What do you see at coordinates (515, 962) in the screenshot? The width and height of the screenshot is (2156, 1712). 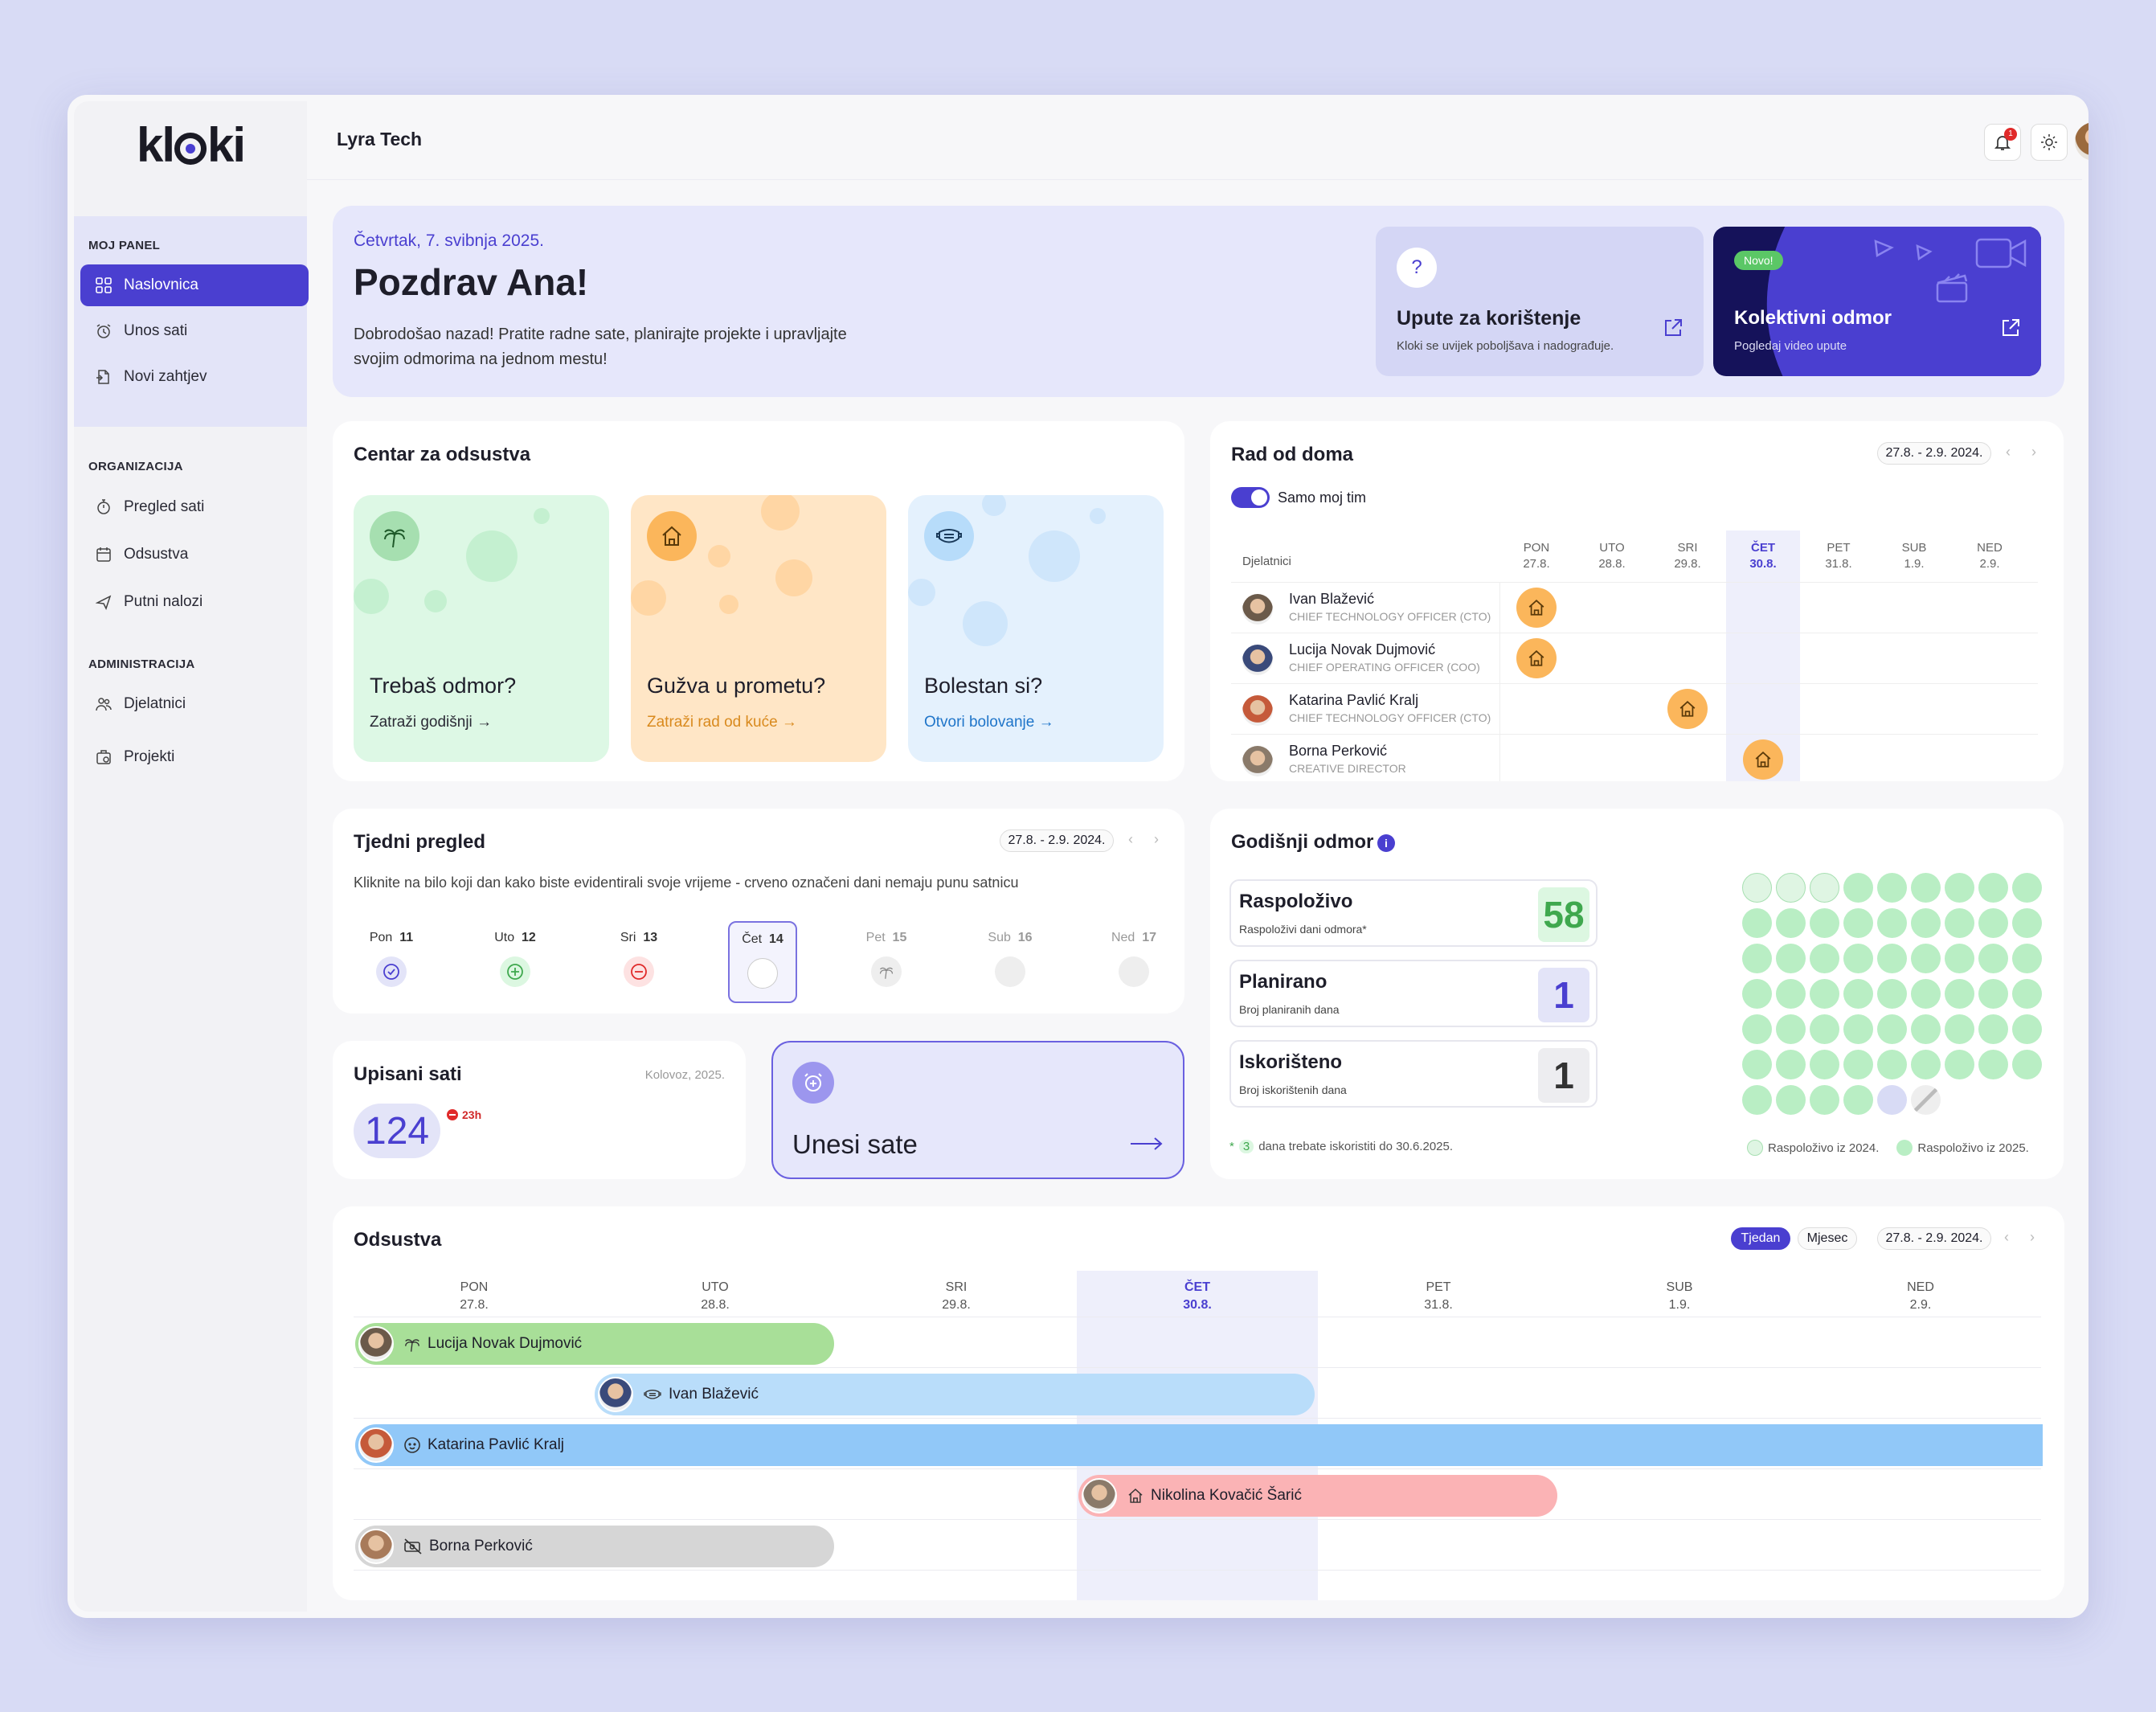 I see `week-day-add: Uto 12` at bounding box center [515, 962].